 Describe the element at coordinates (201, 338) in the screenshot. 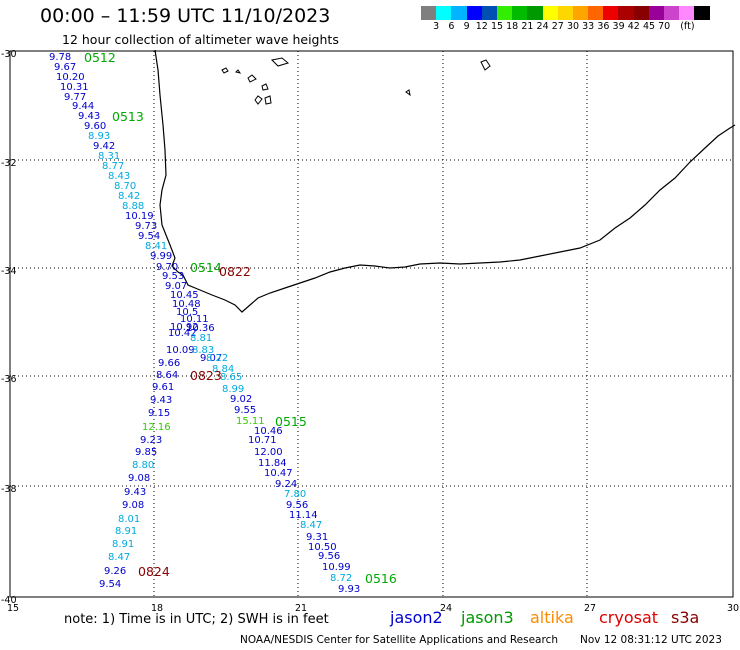

I see `wave-height-value: 8.81` at that location.